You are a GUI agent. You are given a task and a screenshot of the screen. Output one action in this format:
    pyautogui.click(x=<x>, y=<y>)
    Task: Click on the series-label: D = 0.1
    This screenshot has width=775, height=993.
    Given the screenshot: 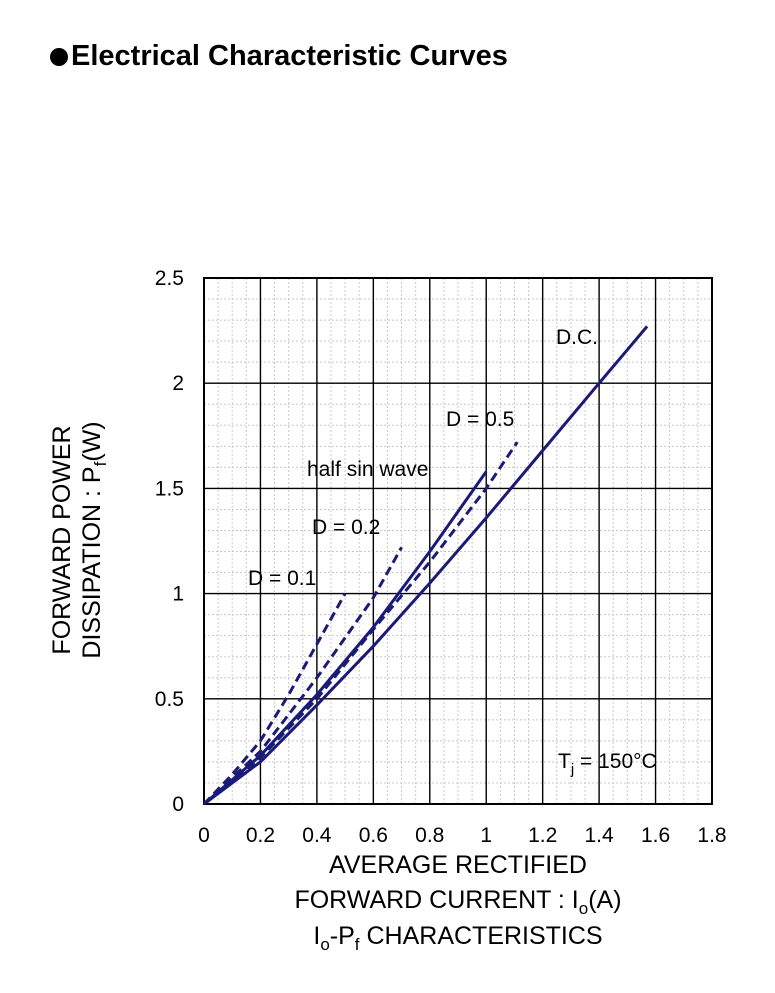 What is the action you would take?
    pyautogui.click(x=282, y=578)
    